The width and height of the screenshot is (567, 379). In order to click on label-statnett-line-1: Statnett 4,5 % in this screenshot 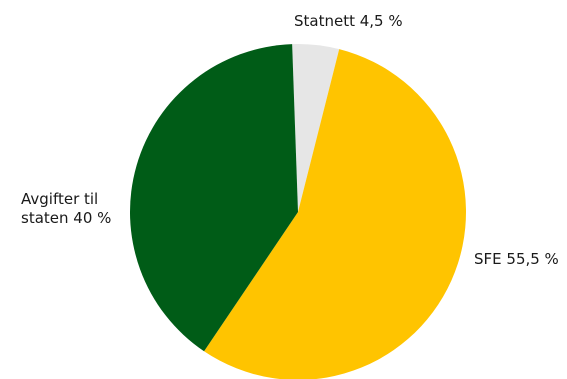, I will do `click(348, 21)`.